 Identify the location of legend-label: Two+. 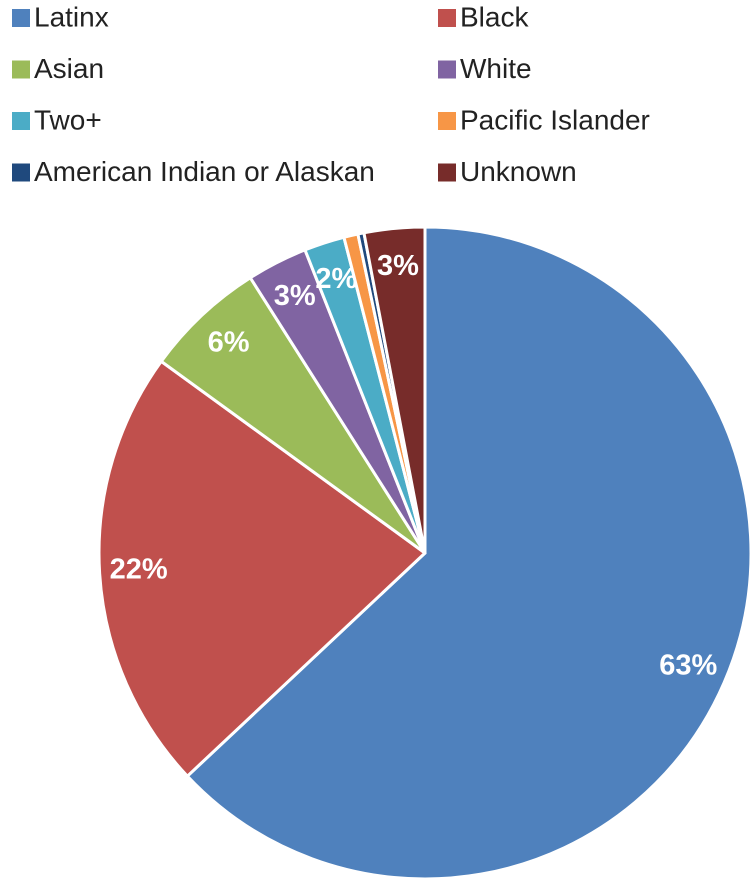
(68, 119).